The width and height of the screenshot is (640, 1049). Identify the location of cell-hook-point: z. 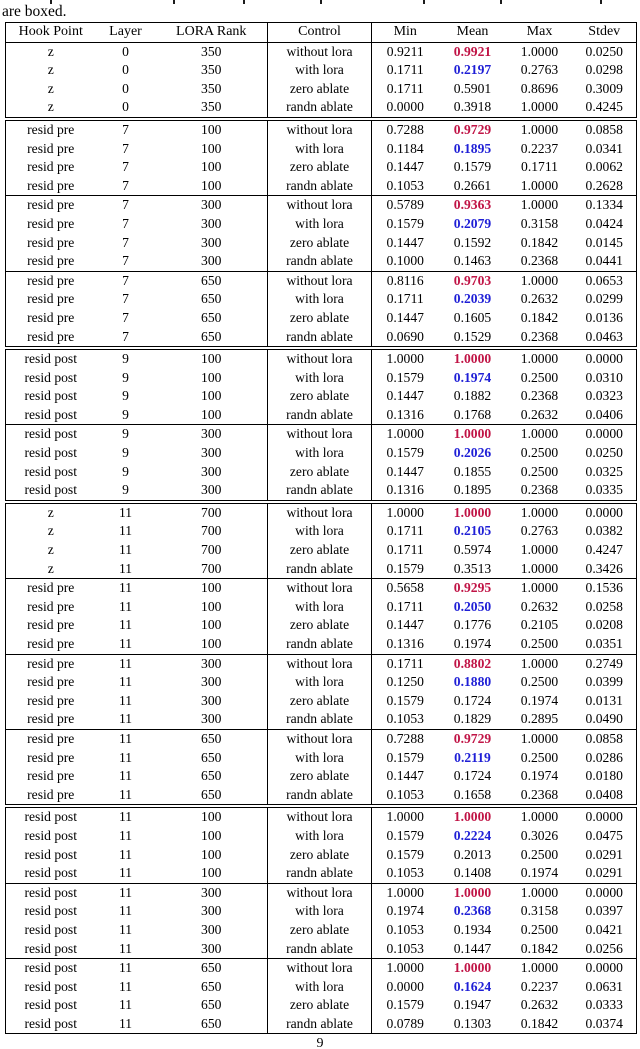
(50, 532).